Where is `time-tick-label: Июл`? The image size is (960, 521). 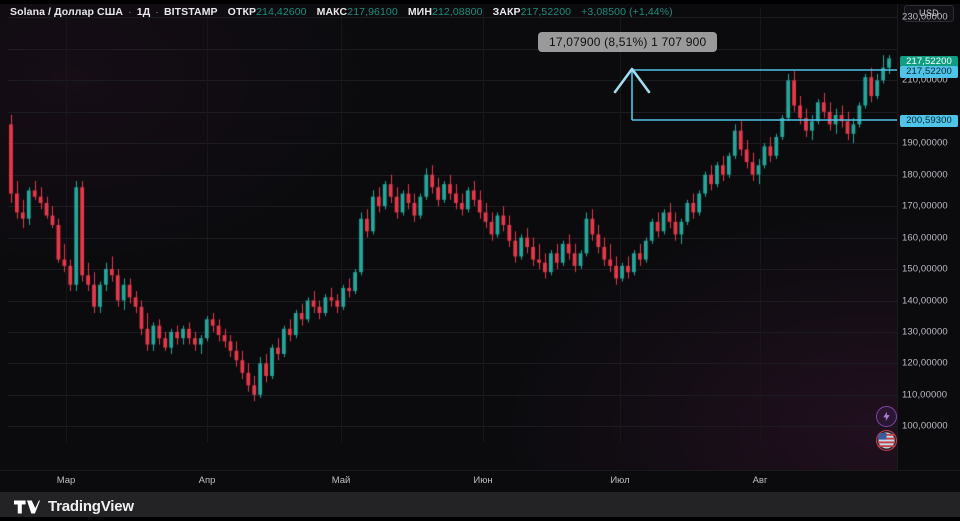 time-tick-label: Июл is located at coordinates (620, 480).